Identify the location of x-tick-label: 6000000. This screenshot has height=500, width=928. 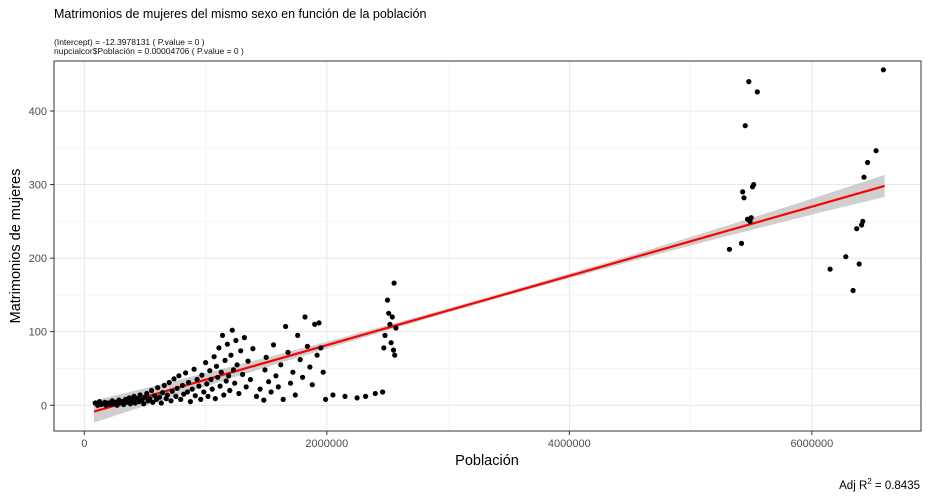
(811, 444).